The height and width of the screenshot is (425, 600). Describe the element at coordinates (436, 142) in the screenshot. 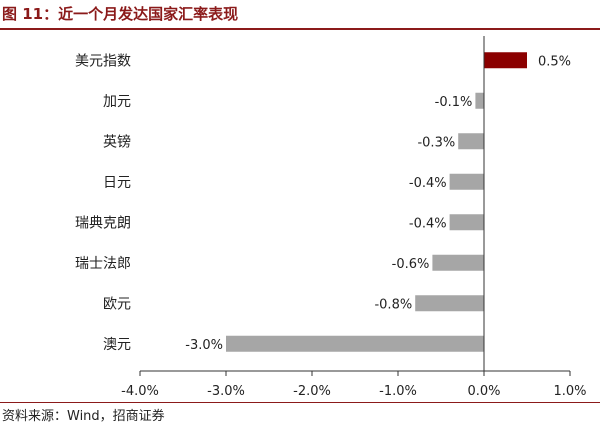

I see `data-label: -0.3%` at that location.